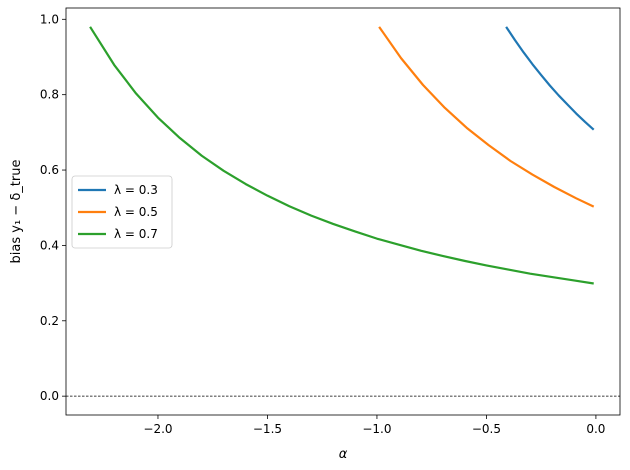 Image resolution: width=630 pixels, height=470 pixels. I want to click on y-tick-label: 0.2, so click(49, 321).